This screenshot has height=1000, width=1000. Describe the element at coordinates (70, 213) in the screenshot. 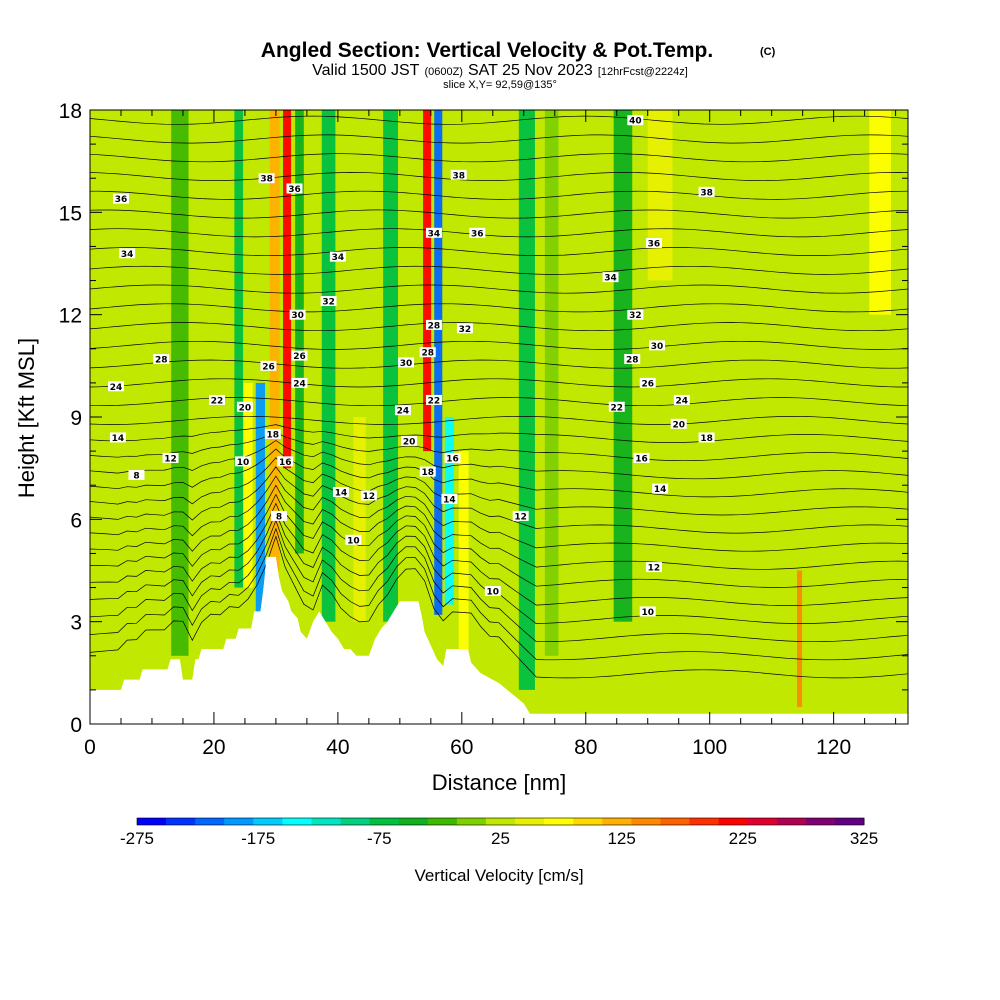

I see `y-tick-label: 15` at that location.